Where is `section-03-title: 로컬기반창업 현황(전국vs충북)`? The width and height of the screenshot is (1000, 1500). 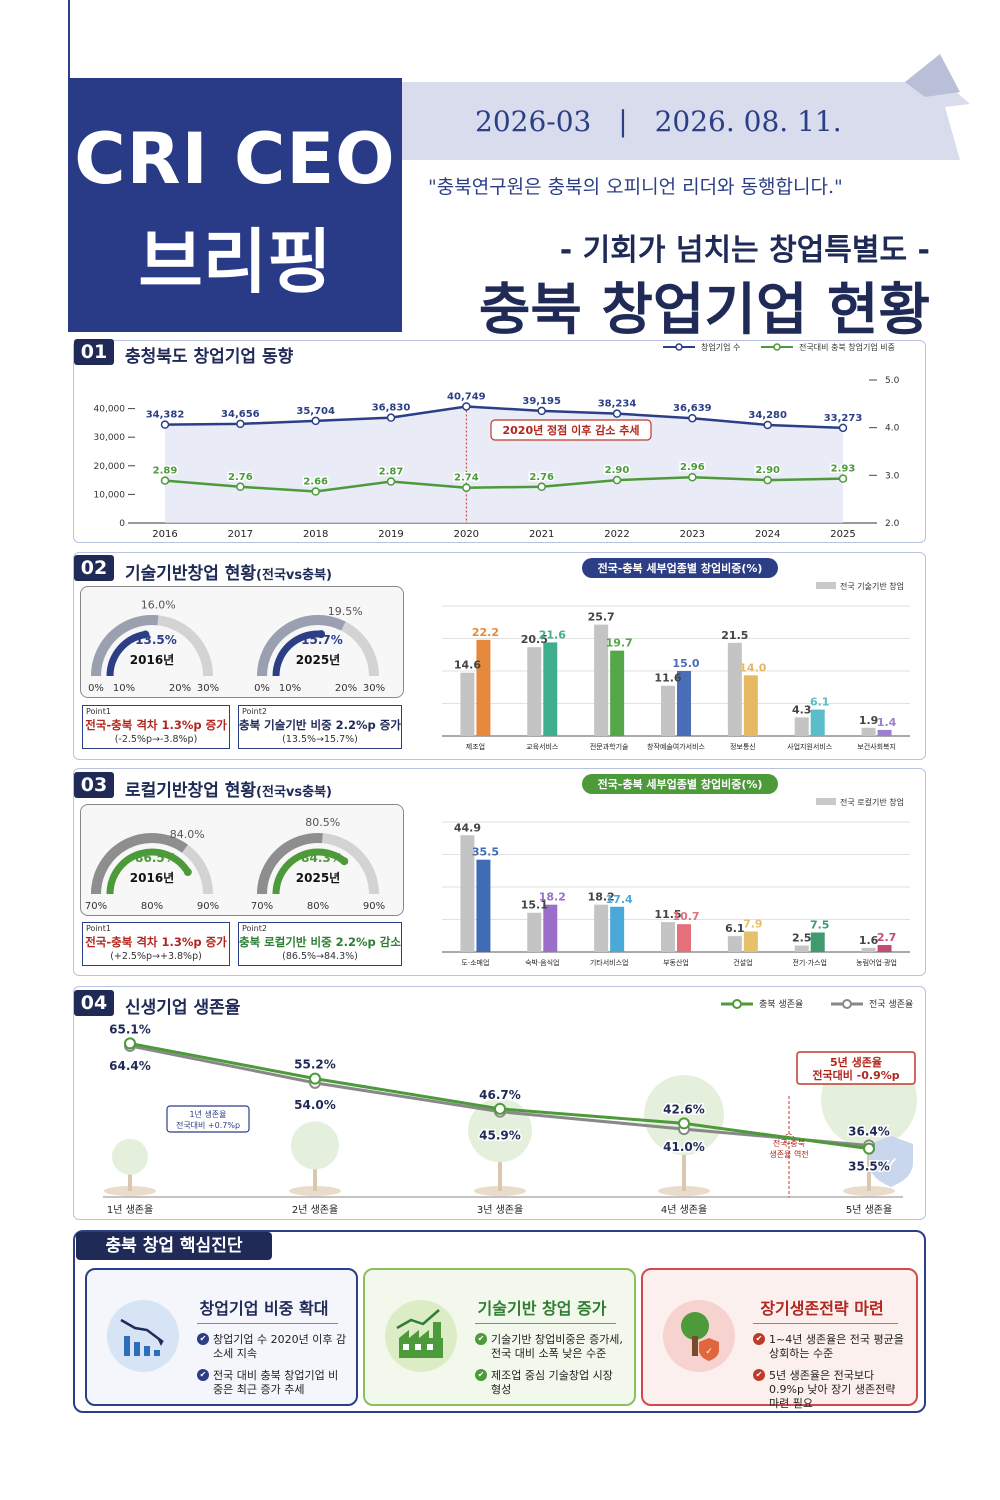 section-03-title: 로컬기반창업 현황(전국vs충북) is located at coordinates (228, 788).